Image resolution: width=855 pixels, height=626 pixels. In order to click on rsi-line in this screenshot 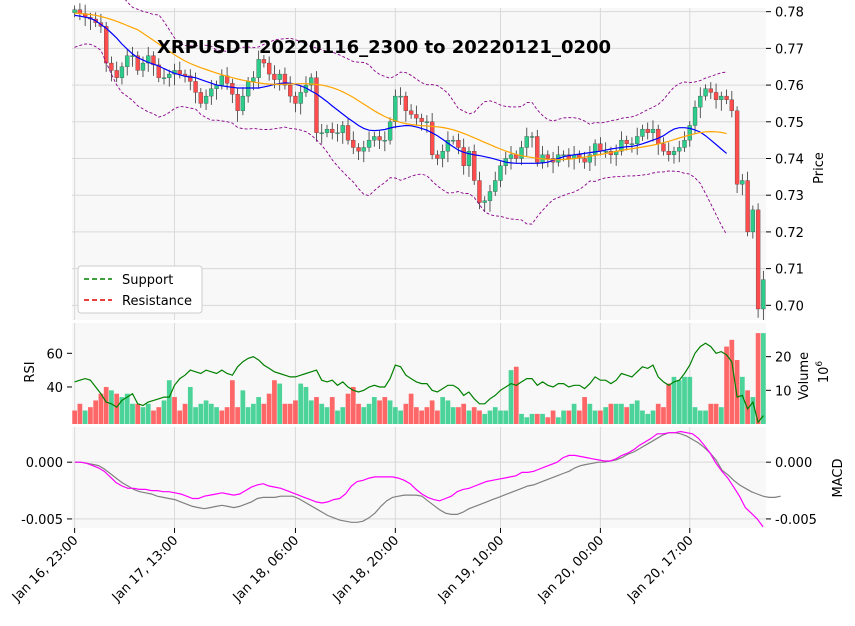, I will do `click(419, 383)`.